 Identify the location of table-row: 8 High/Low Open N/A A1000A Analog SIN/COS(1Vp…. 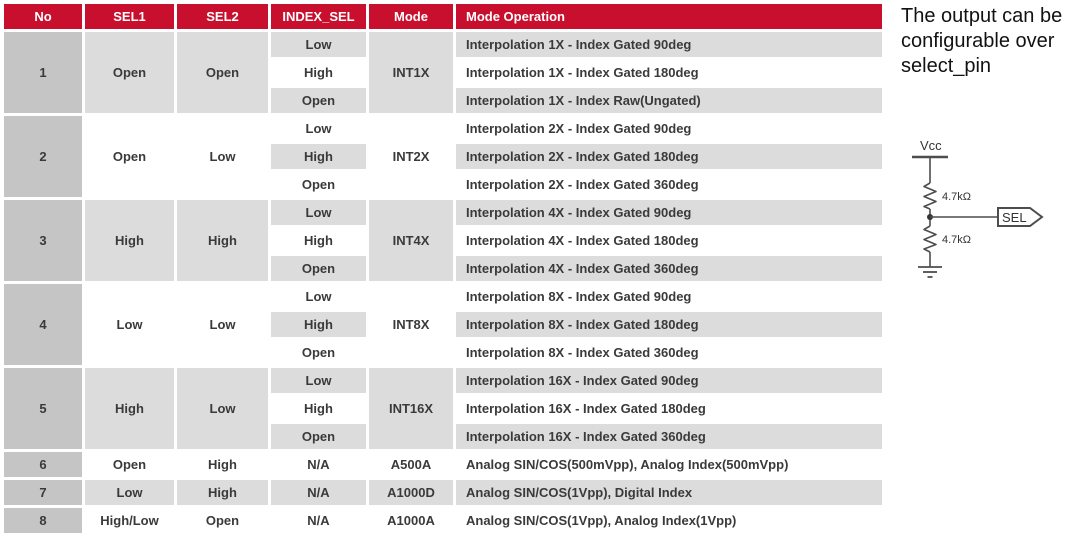
(443, 520).